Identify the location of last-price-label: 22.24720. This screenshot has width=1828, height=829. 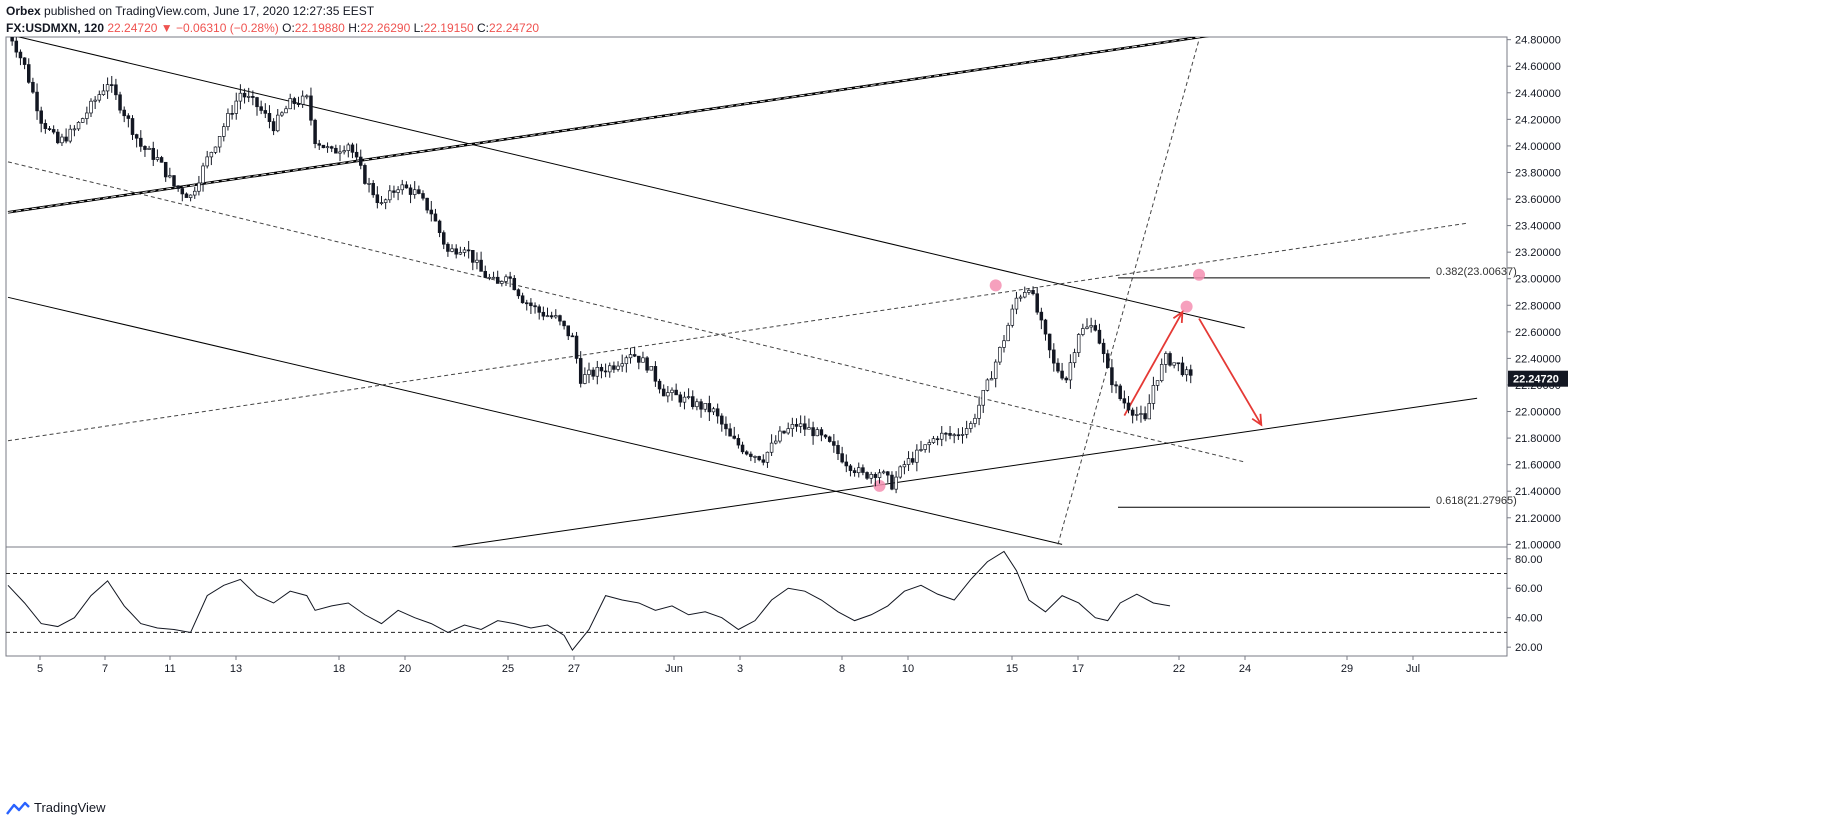
(1536, 380).